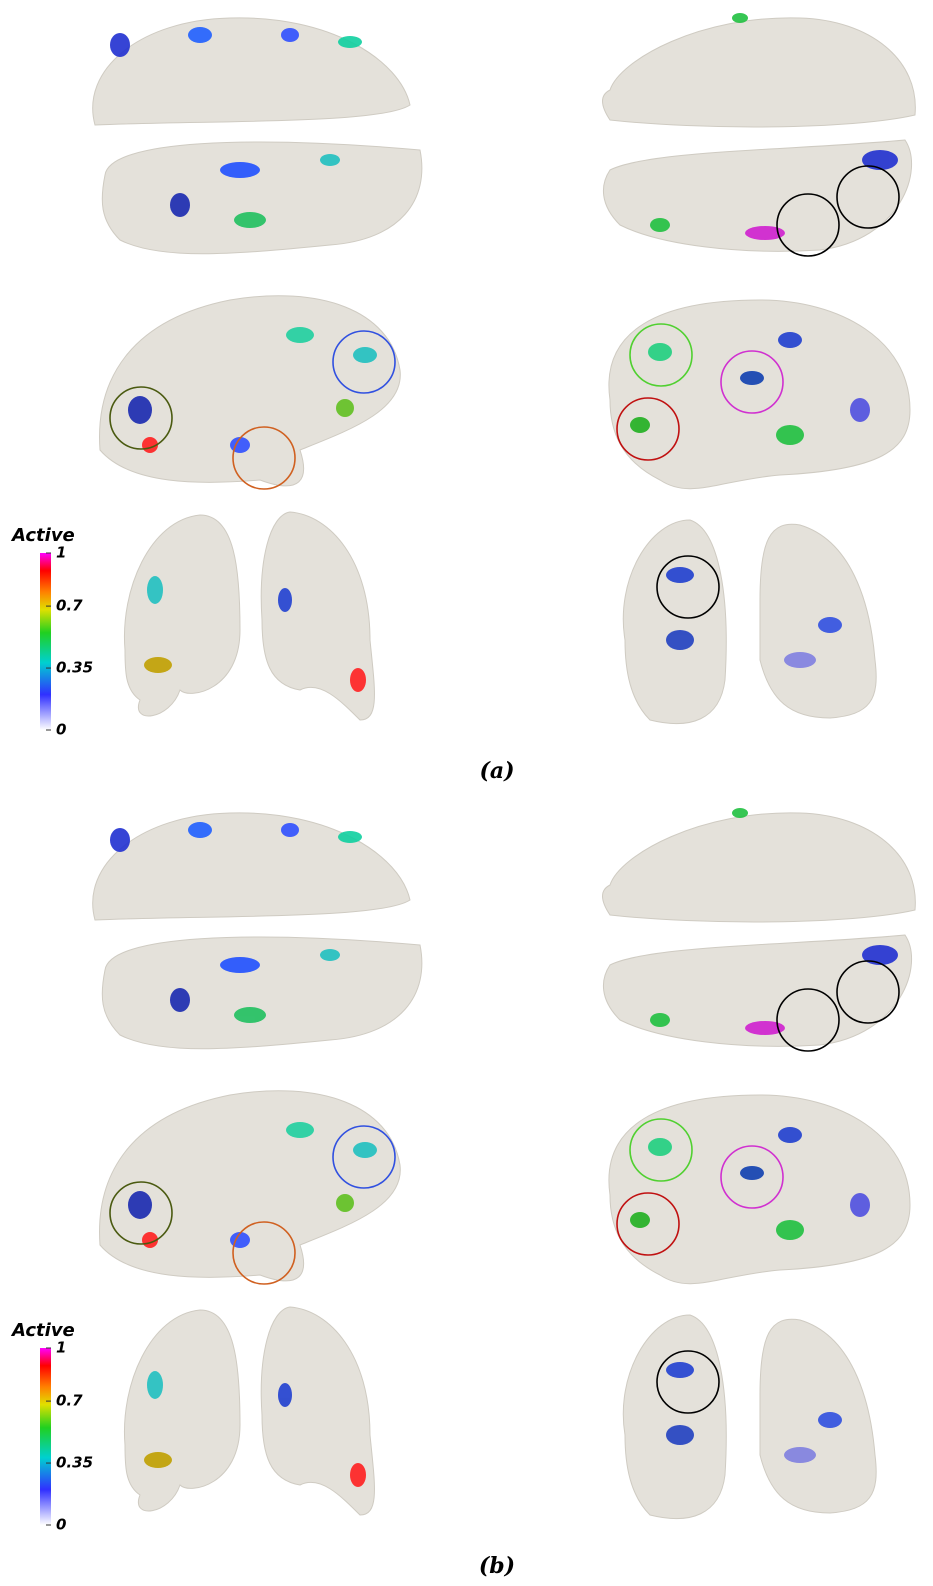 Image resolution: width=933 pixels, height=1586 pixels. What do you see at coordinates (497, 1566) in the screenshot?
I see `panel-label: (b)` at bounding box center [497, 1566].